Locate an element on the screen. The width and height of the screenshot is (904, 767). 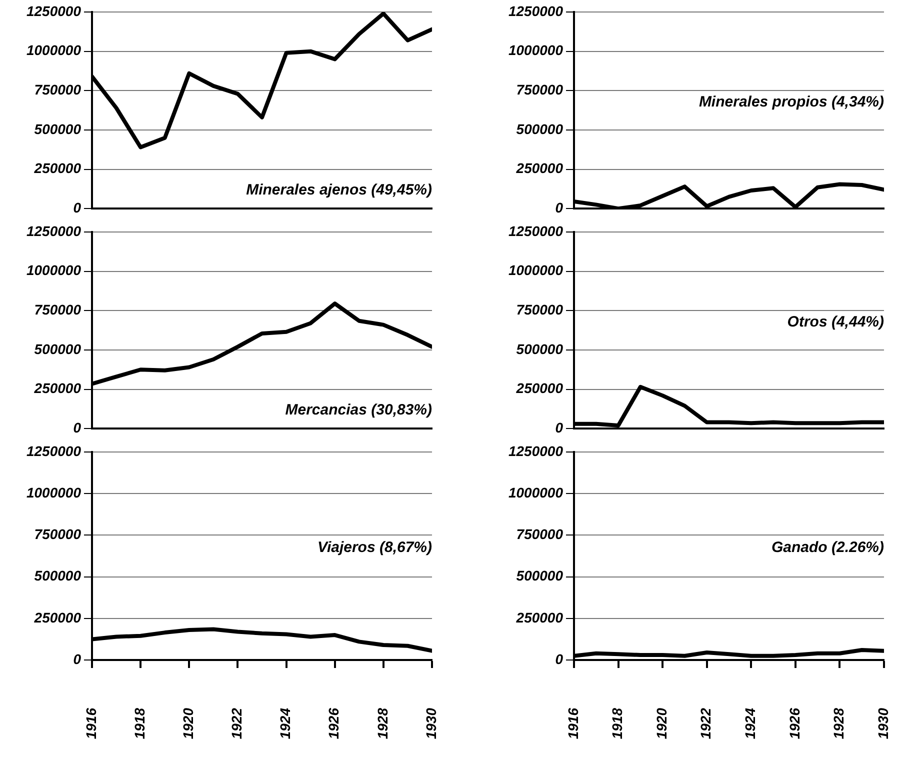
annotation: Otros (4,44%) is located at coordinates (835, 322).